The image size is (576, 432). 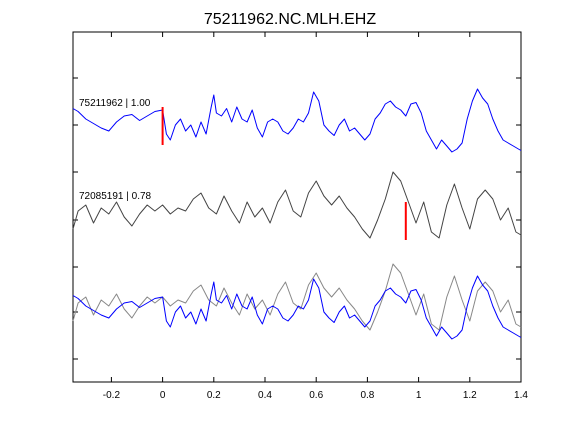 I want to click on pick-markers, so click(x=284, y=173).